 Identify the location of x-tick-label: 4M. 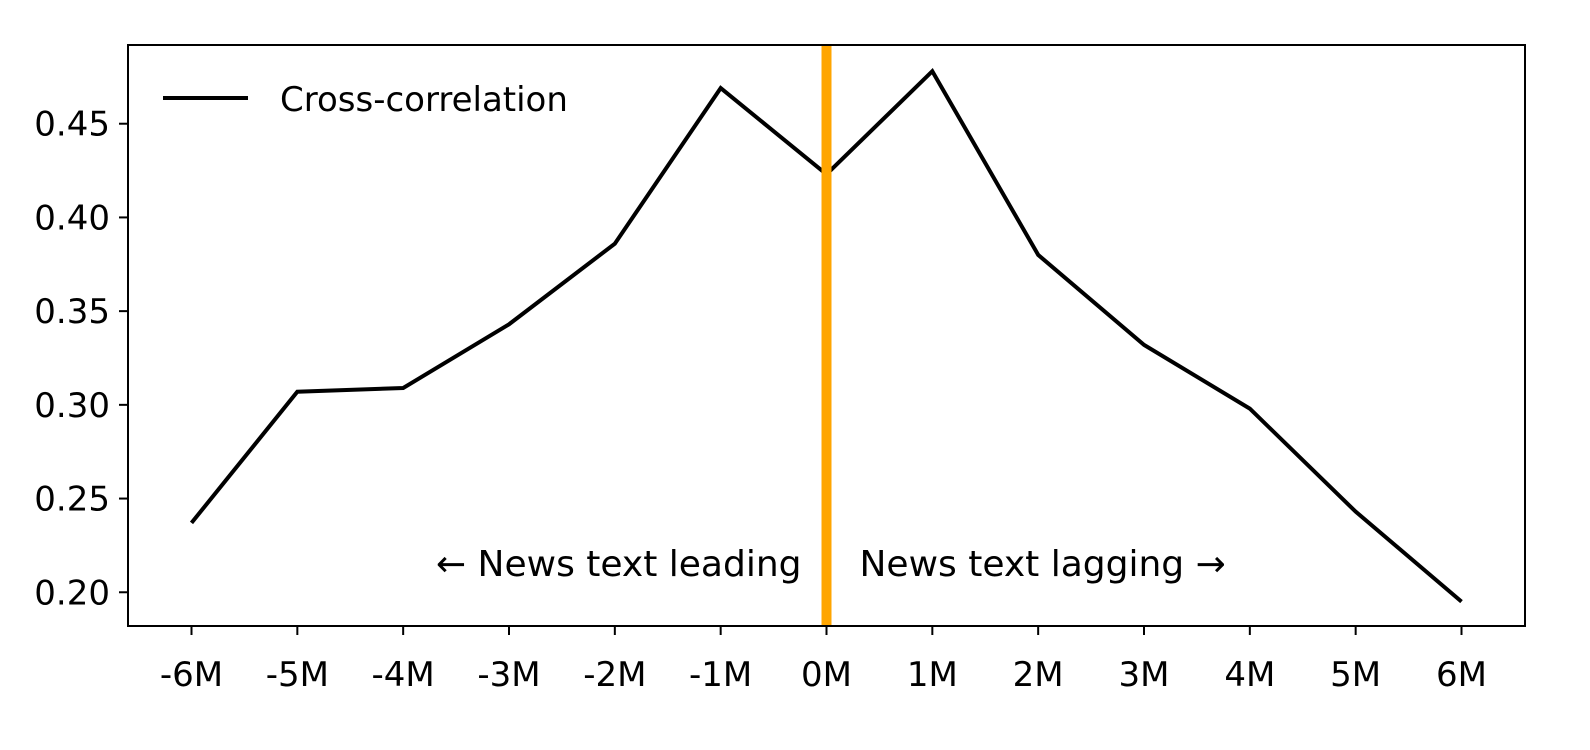
(1249, 675).